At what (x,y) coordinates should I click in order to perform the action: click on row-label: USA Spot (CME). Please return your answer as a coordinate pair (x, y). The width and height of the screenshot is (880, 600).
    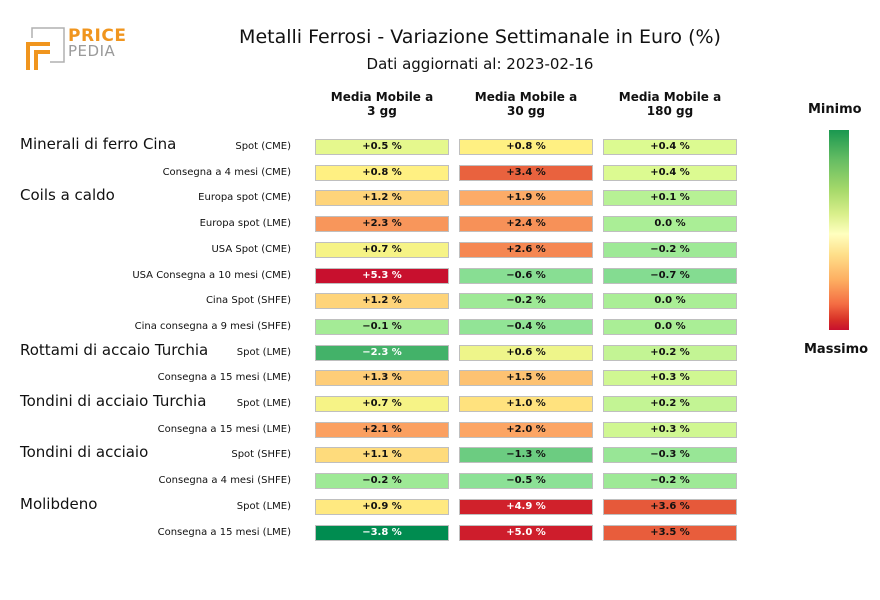
    Looking at the image, I should click on (251, 249).